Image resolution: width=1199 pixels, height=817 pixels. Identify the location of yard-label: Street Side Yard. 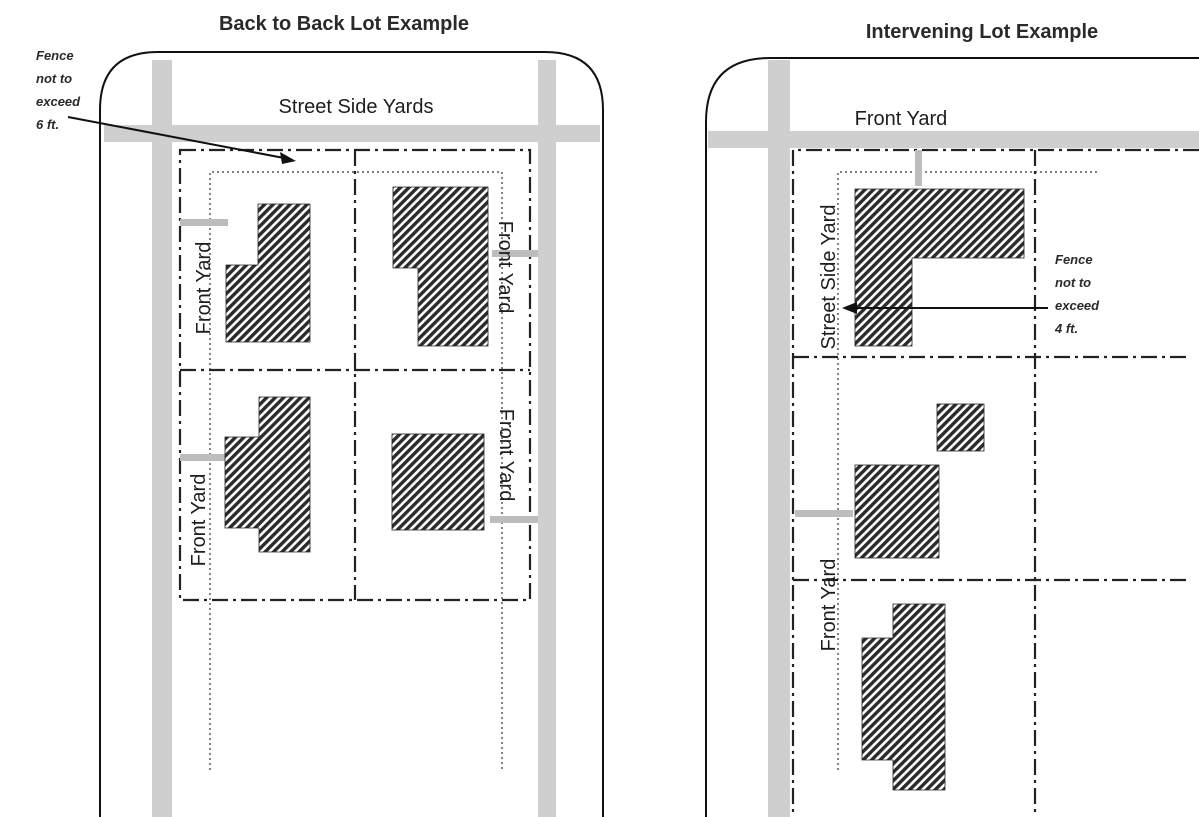
(829, 277).